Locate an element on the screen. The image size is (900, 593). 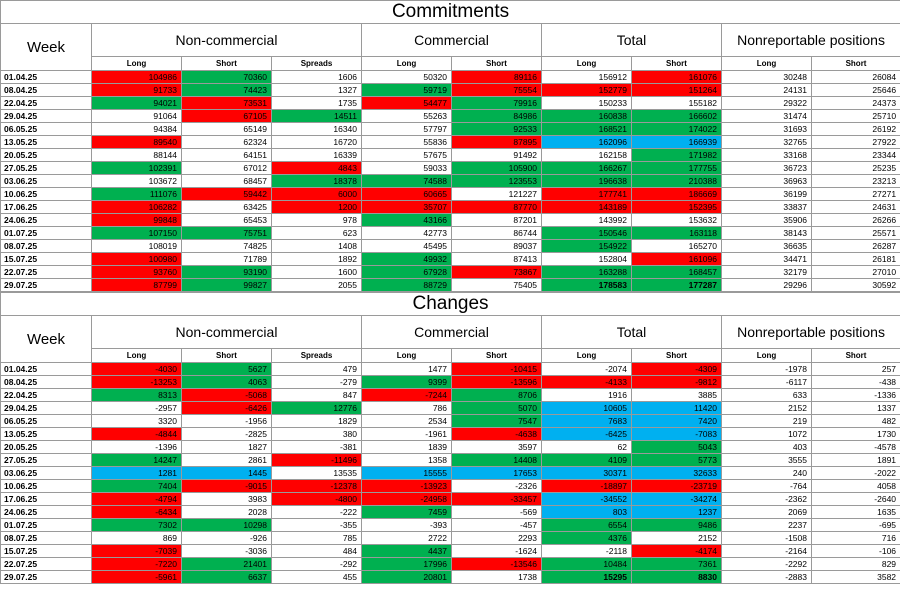
value-cell: 36635 is located at coordinates (766, 246).